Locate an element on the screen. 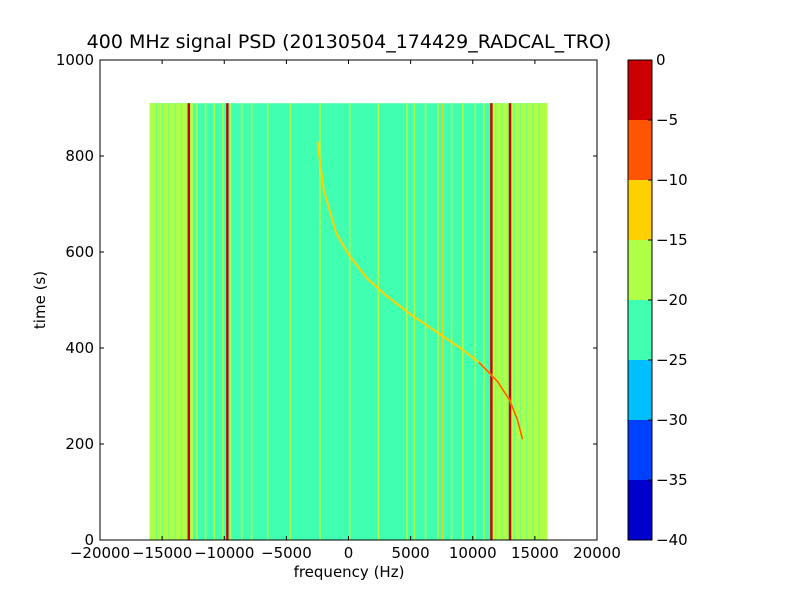 Image resolution: width=800 pixels, height=600 pixels. y-axis-label: time (s) is located at coordinates (40, 300).